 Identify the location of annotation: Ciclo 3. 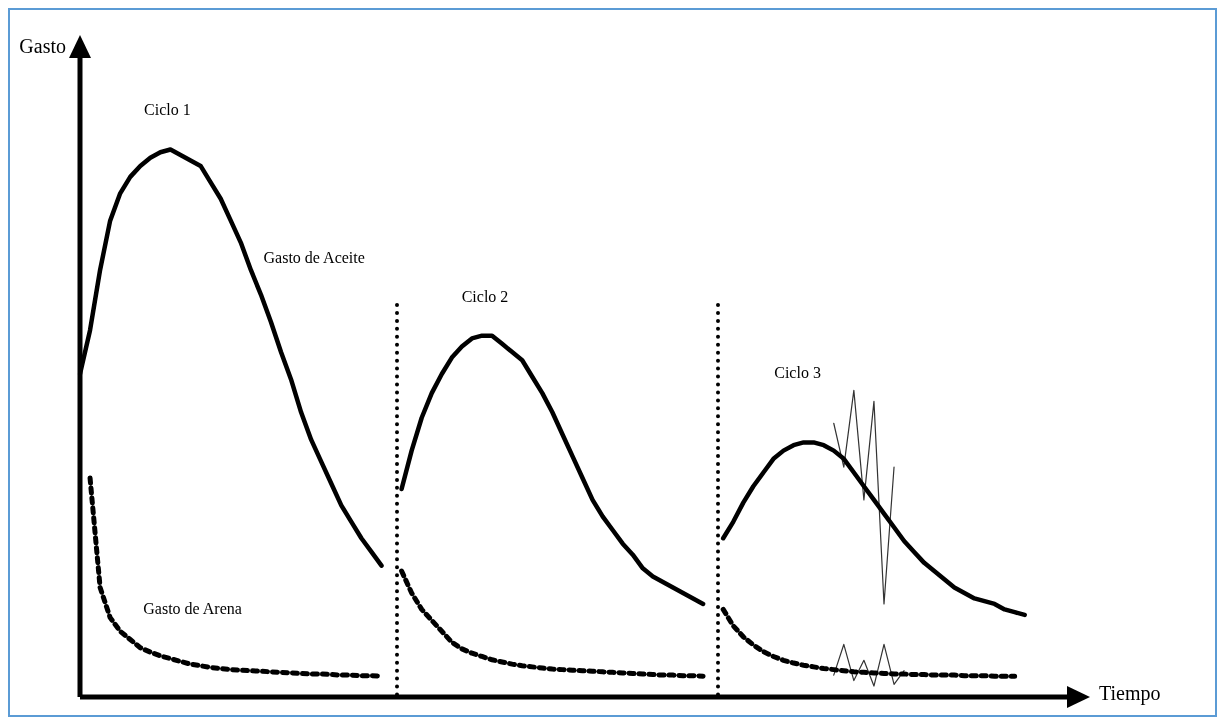
(797, 373).